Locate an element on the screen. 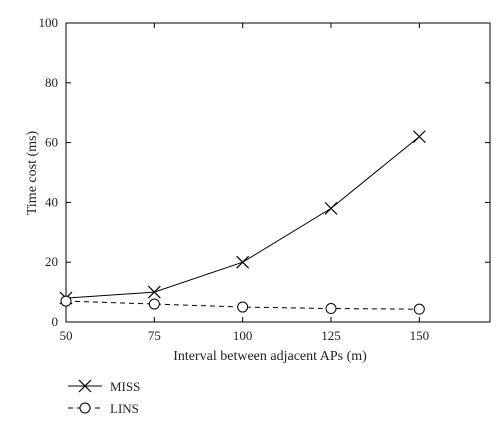  y-tick-label: 0 is located at coordinates (55, 321).